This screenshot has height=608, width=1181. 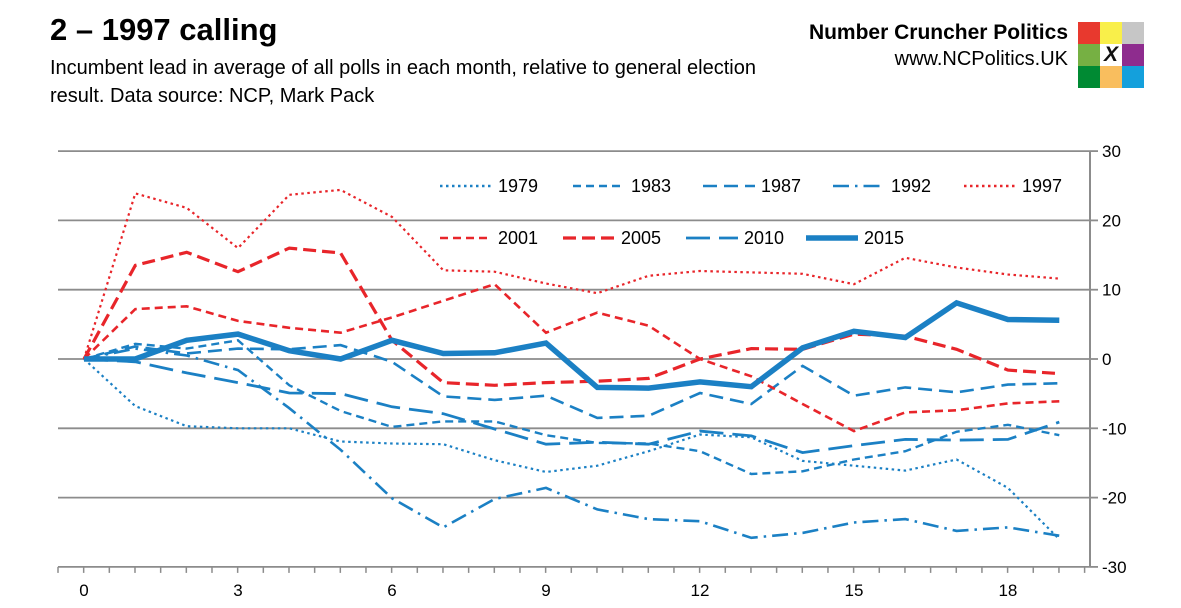 I want to click on y-axis-label: 10, so click(x=1111, y=290).